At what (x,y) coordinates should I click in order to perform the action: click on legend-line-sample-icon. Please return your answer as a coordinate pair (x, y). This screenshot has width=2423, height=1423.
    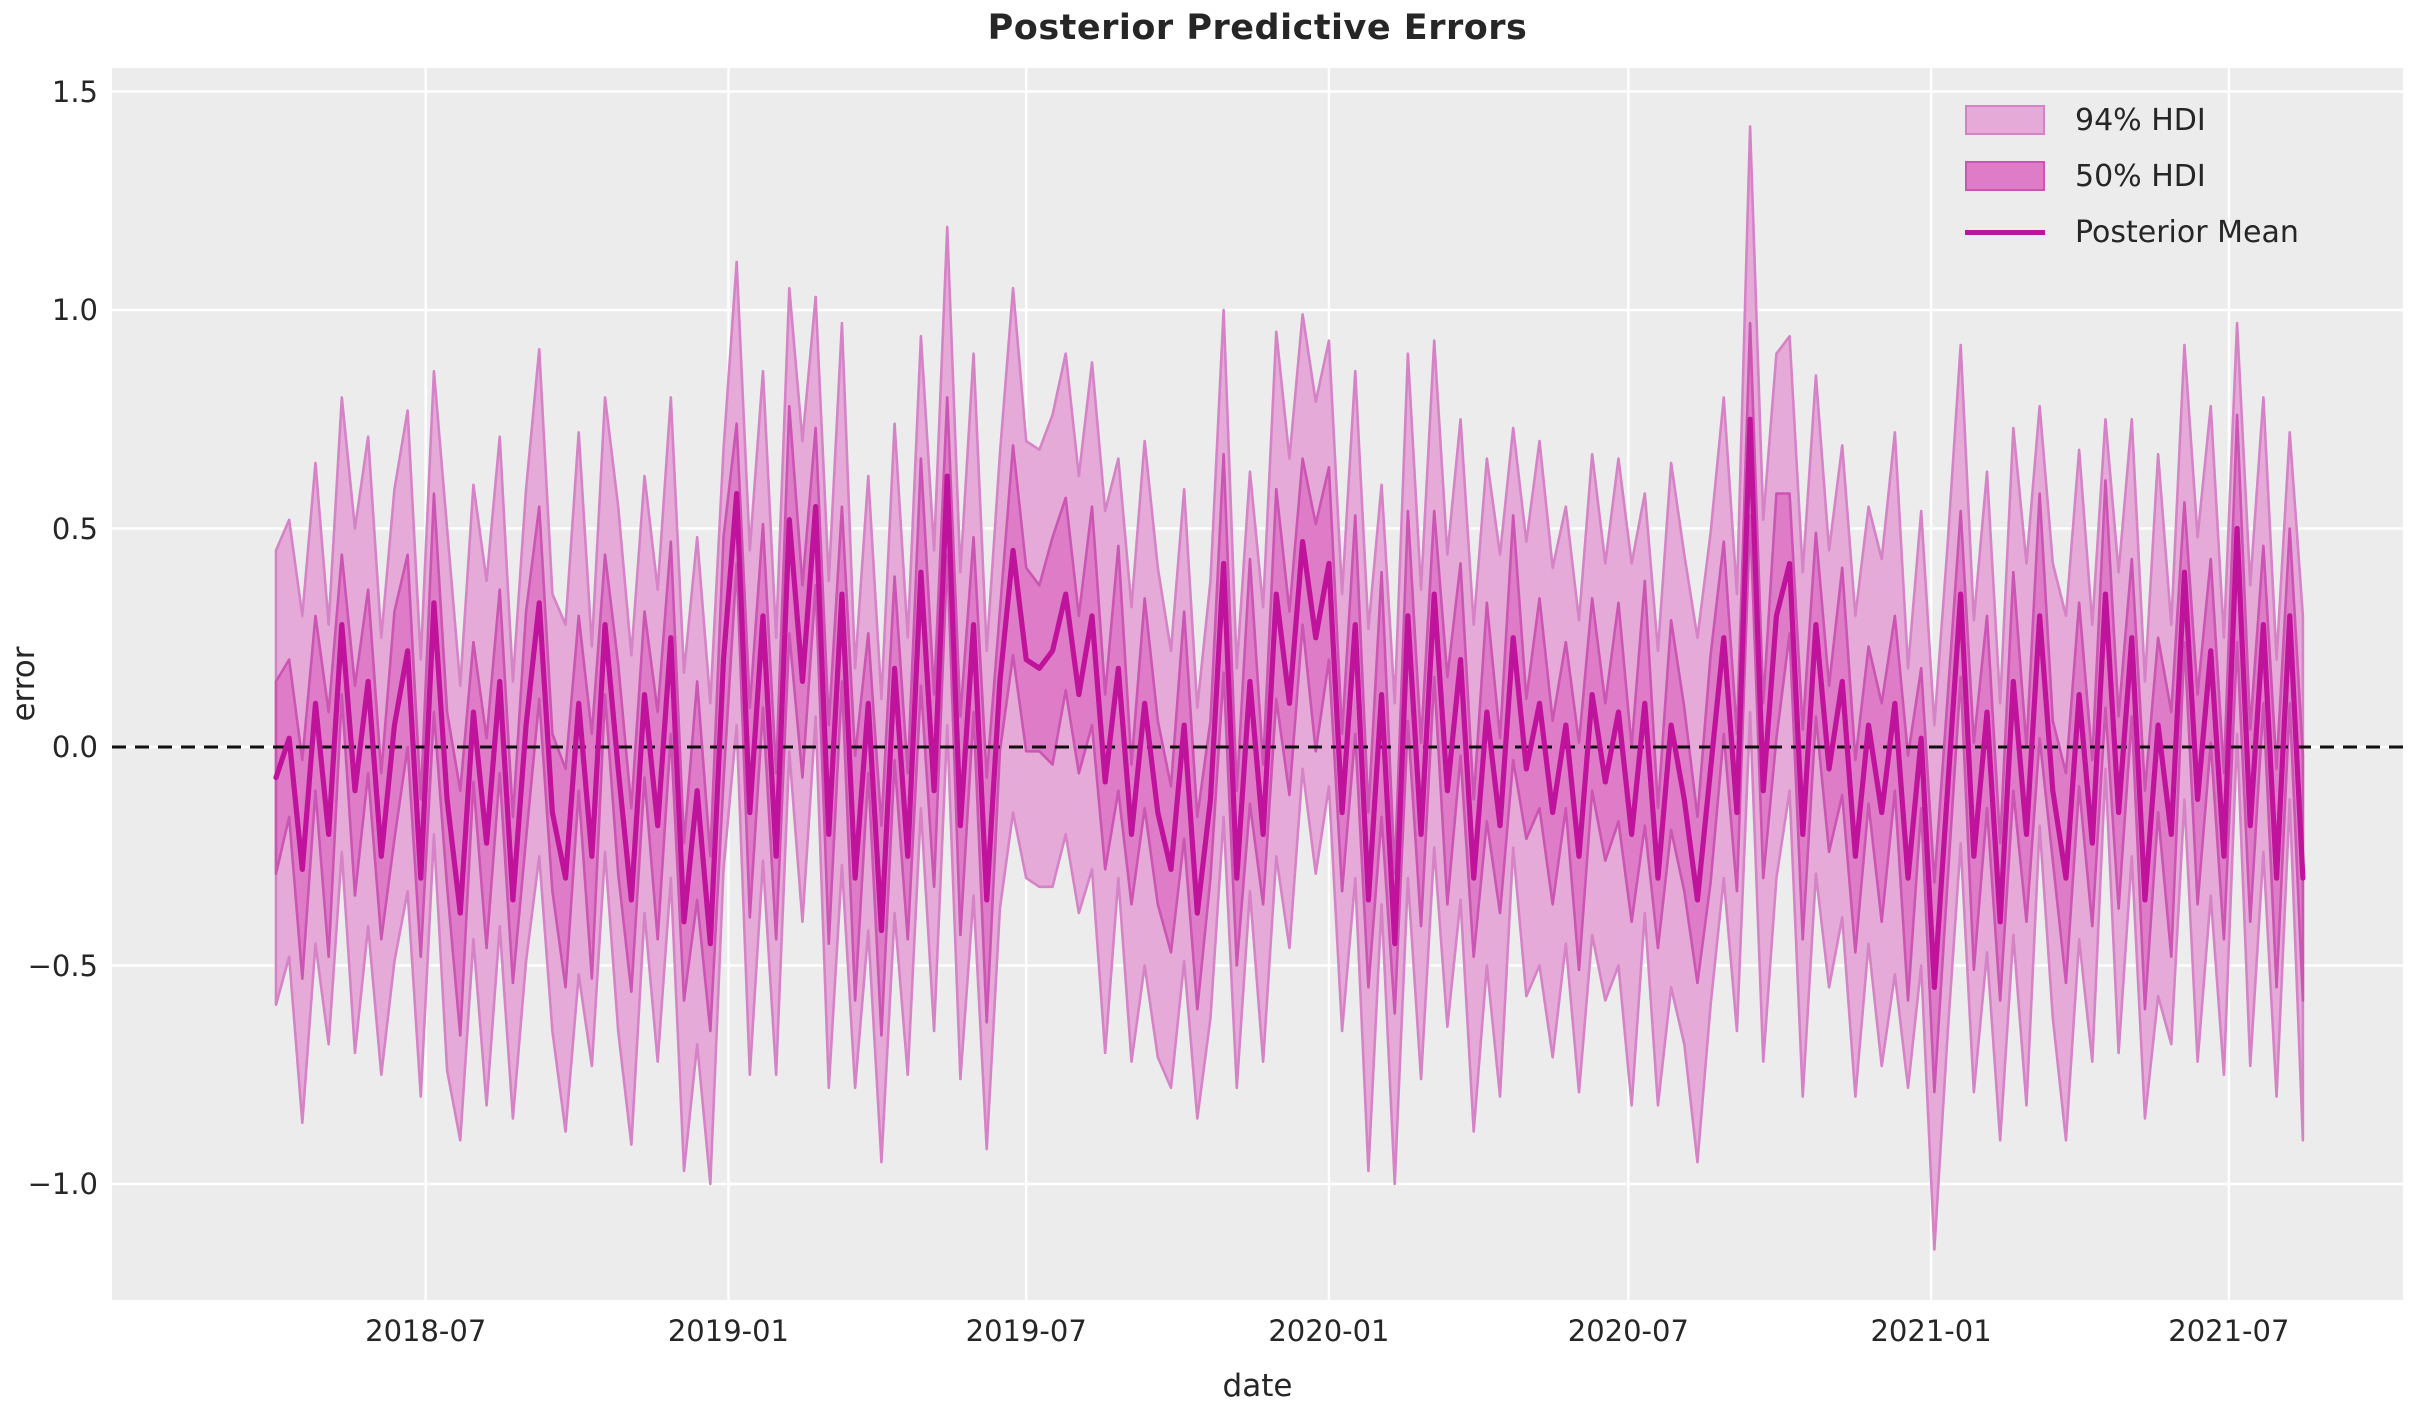
    Looking at the image, I should click on (2005, 232).